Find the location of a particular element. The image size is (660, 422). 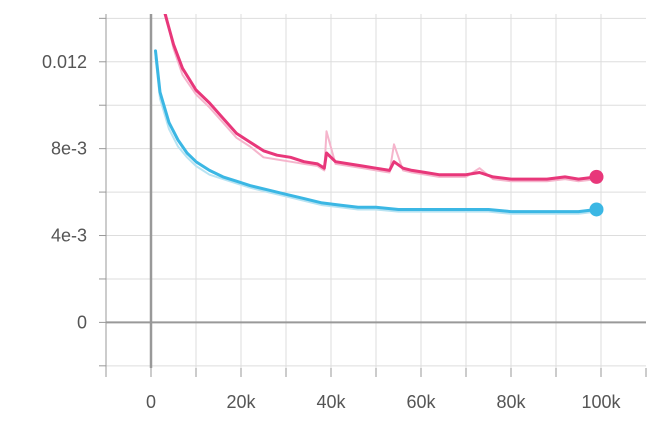

x-tick-label: 60k is located at coordinates (421, 402).